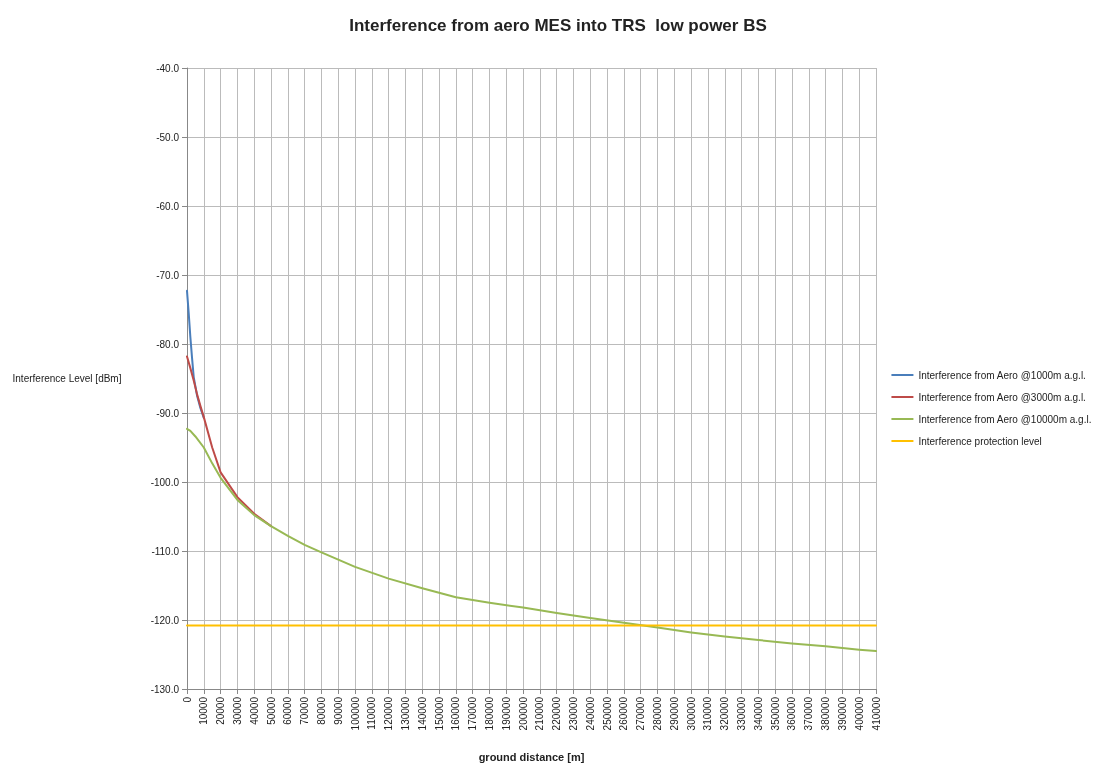 The height and width of the screenshot is (767, 1105). Describe the element at coordinates (389, 713) in the screenshot. I see `x-tick-label: 120000` at that location.